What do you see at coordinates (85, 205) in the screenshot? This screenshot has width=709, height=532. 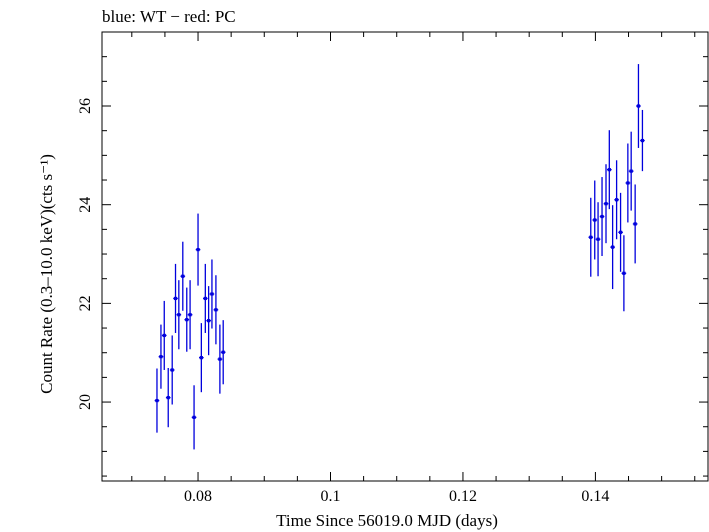 I see `y-tick-label: 24` at bounding box center [85, 205].